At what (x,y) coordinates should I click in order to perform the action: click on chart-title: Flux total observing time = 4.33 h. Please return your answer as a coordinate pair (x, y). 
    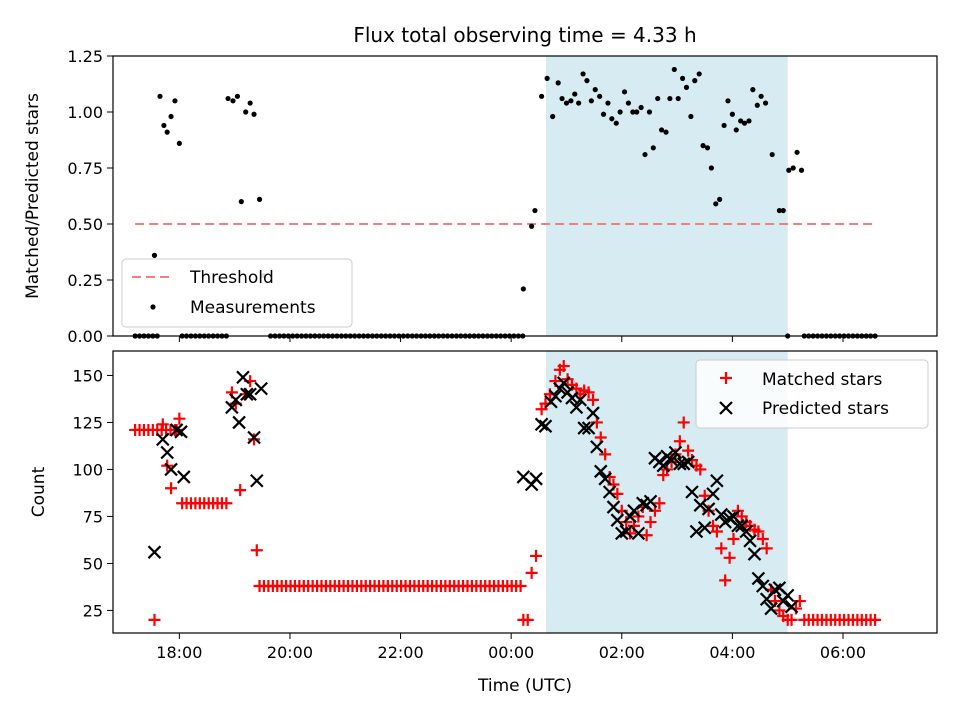
    Looking at the image, I should click on (524, 35).